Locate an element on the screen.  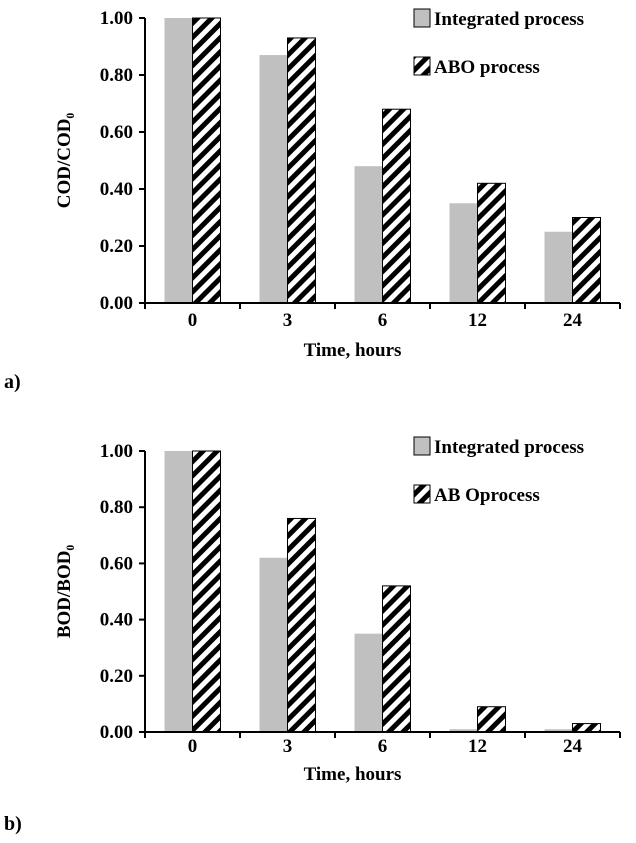
y-axis-title: BOD/BOD₀ is located at coordinates (64, 592).